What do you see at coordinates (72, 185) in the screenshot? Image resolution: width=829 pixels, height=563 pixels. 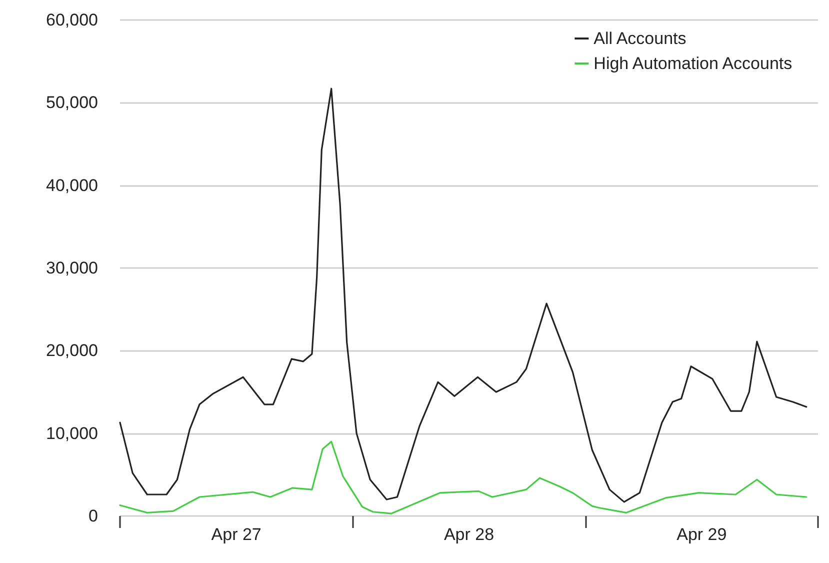 I see `y-tick-label: 40,000` at bounding box center [72, 185].